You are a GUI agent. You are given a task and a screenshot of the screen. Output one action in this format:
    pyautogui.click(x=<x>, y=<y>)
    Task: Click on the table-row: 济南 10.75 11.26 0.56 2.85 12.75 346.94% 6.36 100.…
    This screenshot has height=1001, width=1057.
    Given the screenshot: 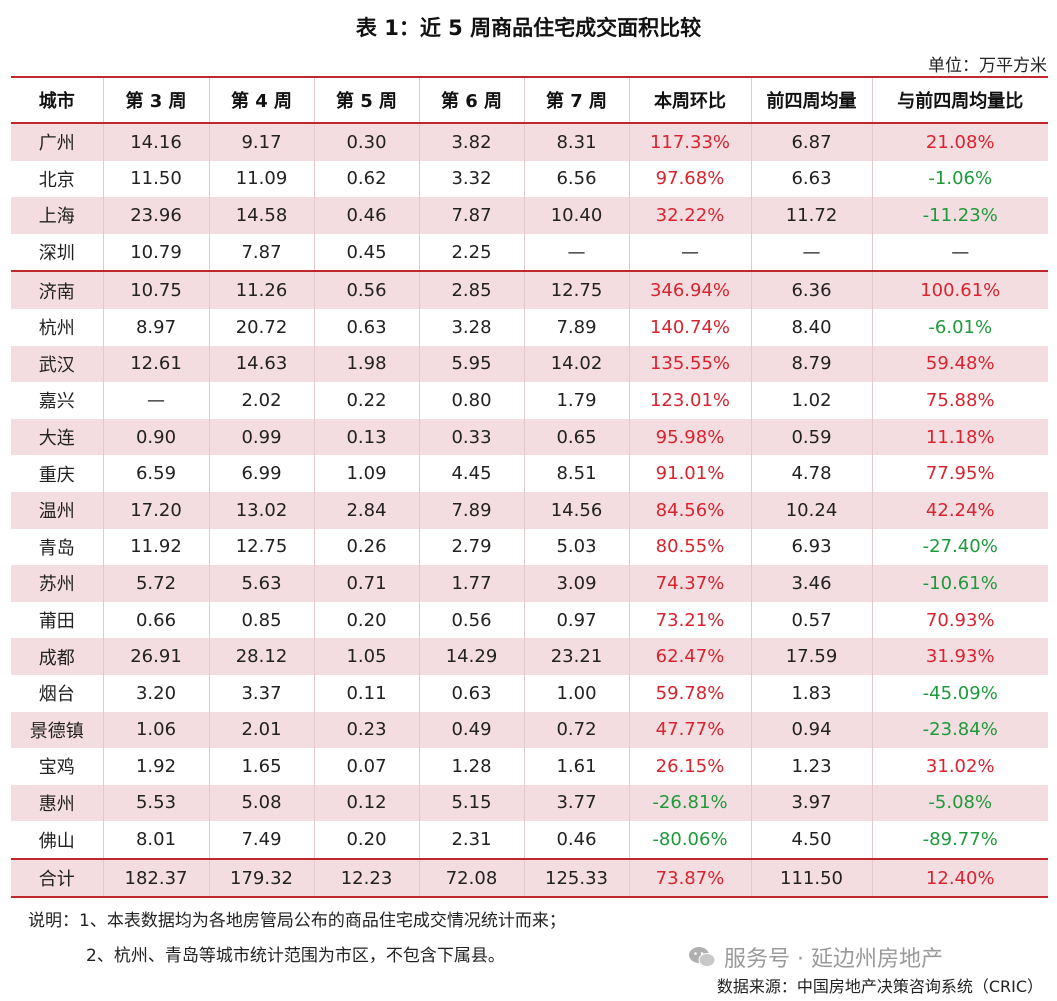 What is the action you would take?
    pyautogui.click(x=529, y=289)
    